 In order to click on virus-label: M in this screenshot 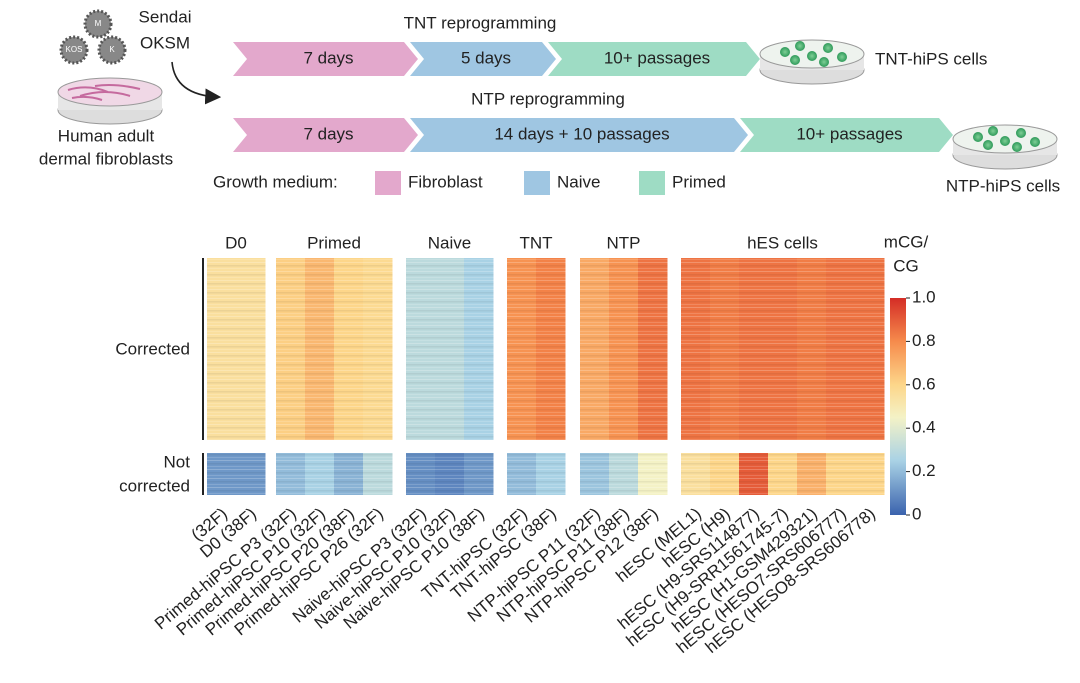, I will do `click(98, 23)`.